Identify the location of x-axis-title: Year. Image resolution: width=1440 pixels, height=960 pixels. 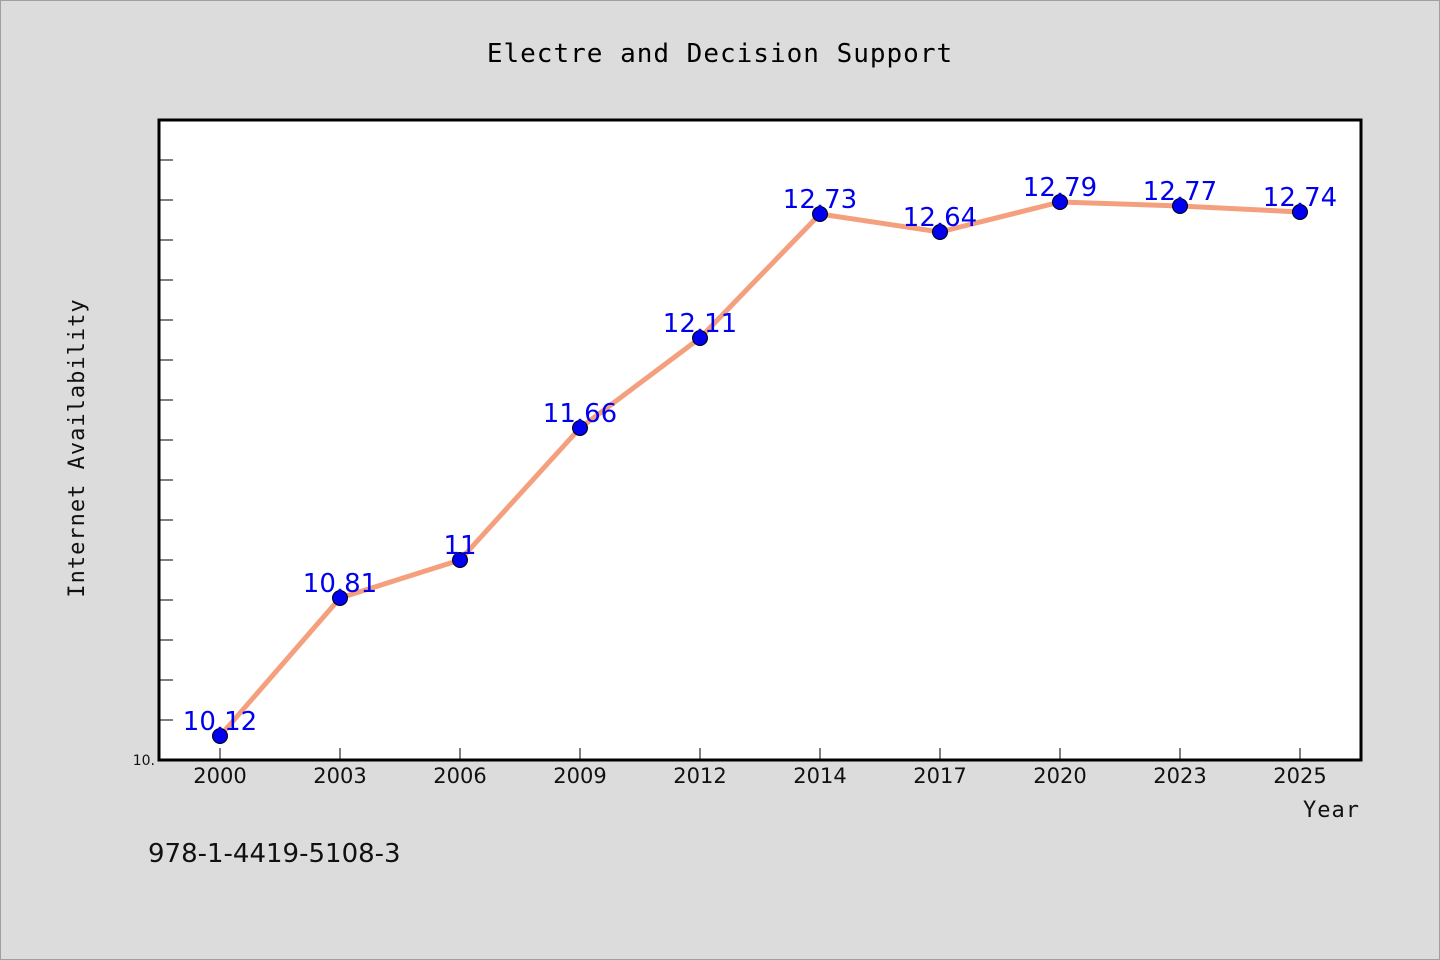
(1331, 810).